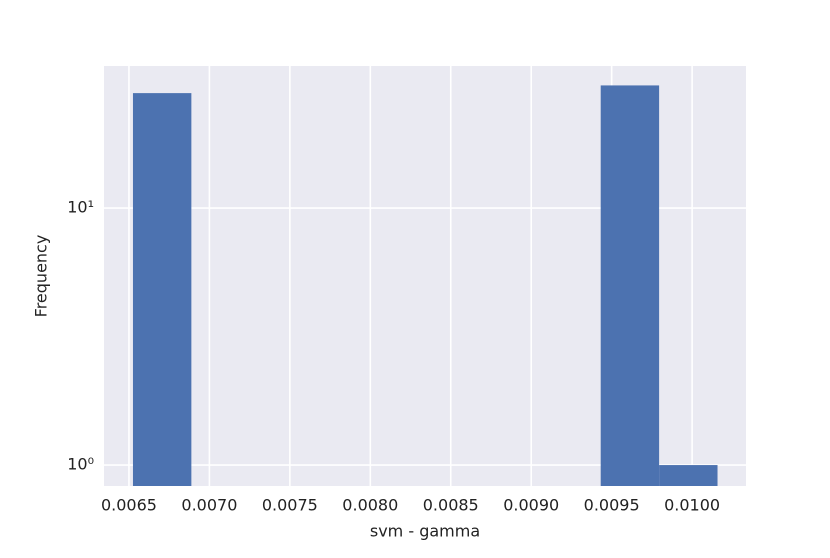 The width and height of the screenshot is (830, 558). What do you see at coordinates (612, 505) in the screenshot?
I see `x-tick-label: 0.0095` at bounding box center [612, 505].